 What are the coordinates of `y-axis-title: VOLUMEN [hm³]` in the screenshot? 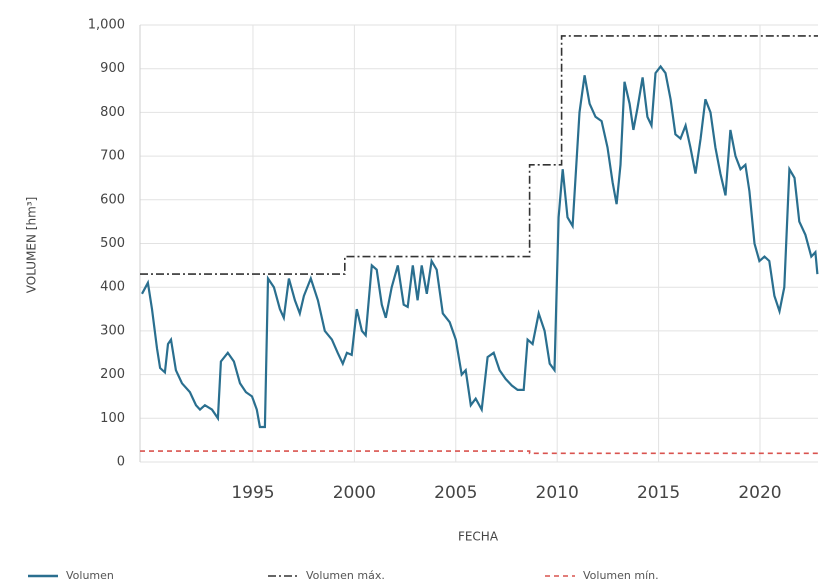 It's located at (32, 245).